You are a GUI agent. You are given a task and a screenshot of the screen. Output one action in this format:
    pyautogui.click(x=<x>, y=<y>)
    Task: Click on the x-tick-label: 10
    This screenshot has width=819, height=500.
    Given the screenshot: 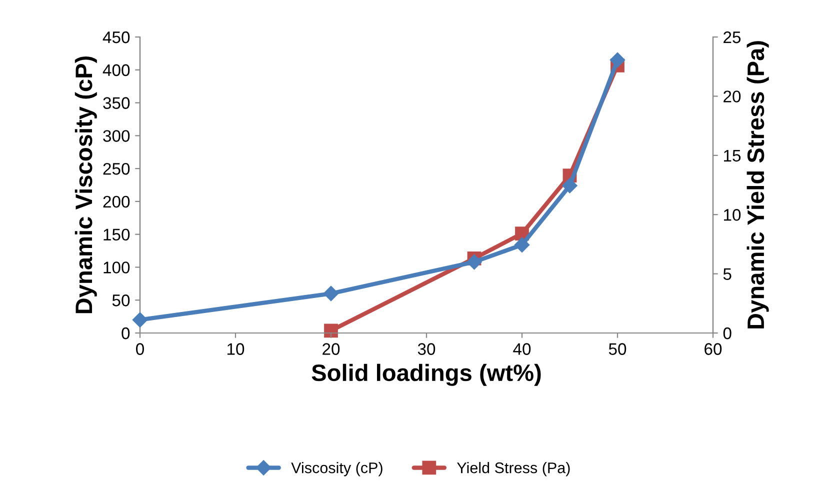 What is the action you would take?
    pyautogui.click(x=236, y=349)
    